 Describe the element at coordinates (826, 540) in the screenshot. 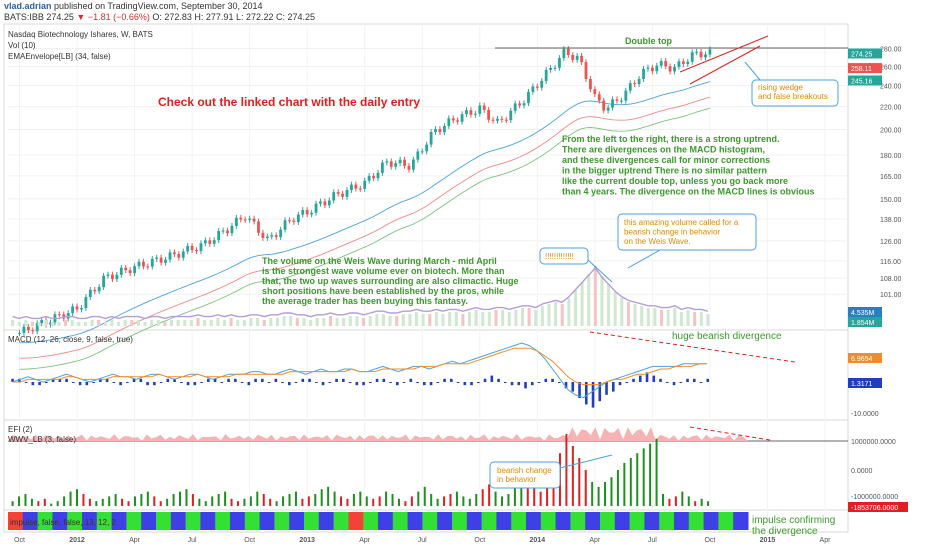

I see `time-tick-label: Apr` at that location.